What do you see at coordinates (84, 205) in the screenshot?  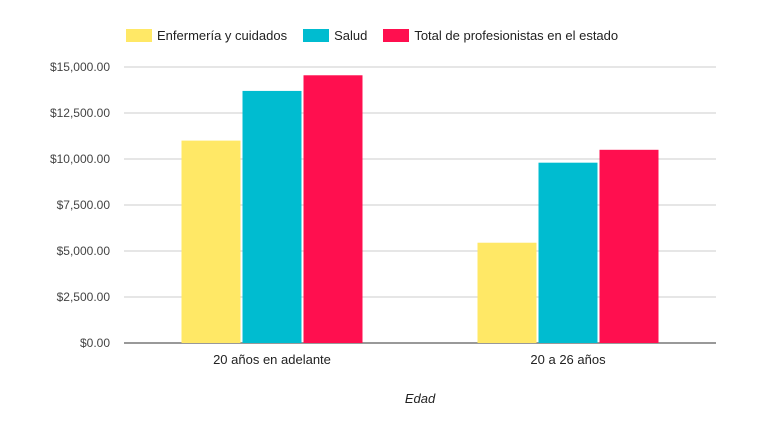 I see `y-tick-label: $7,500.00` at bounding box center [84, 205].